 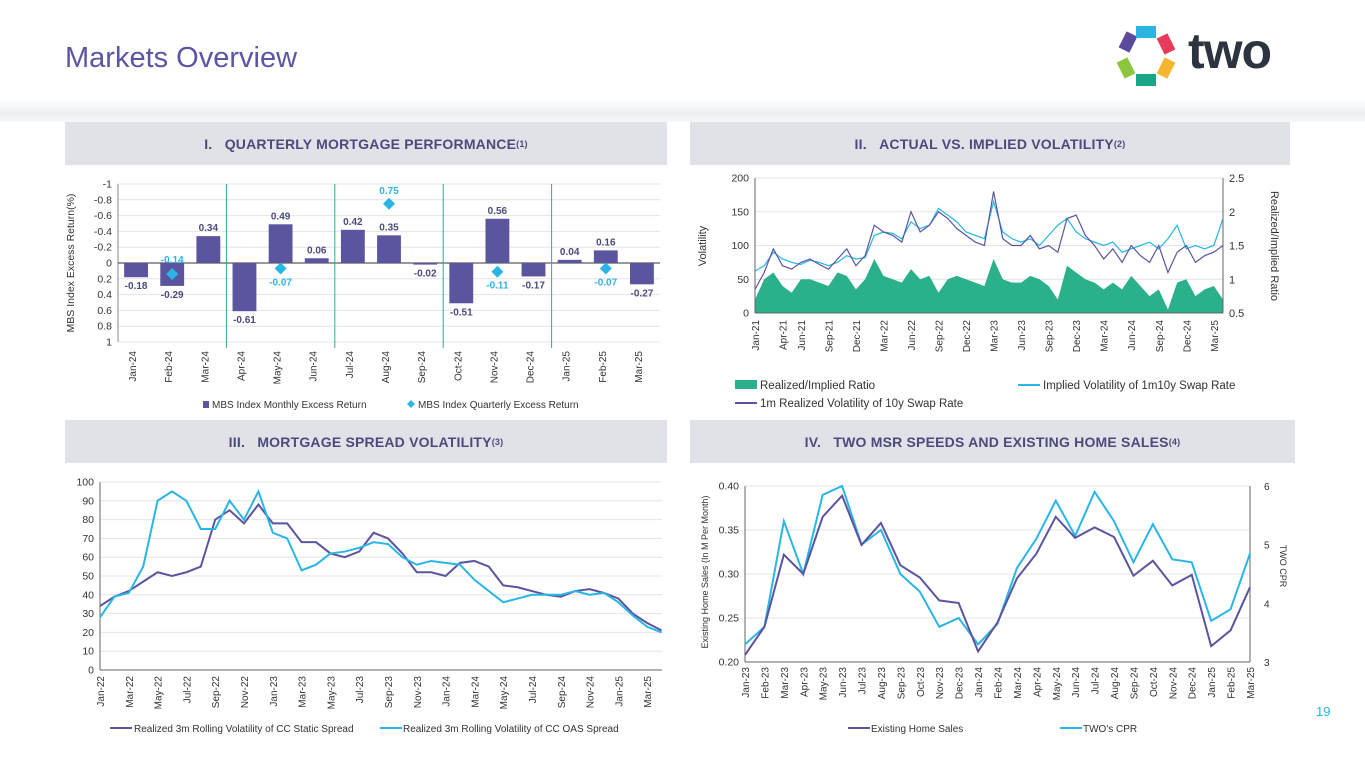 I want to click on company-logo, so click(x=1148, y=58).